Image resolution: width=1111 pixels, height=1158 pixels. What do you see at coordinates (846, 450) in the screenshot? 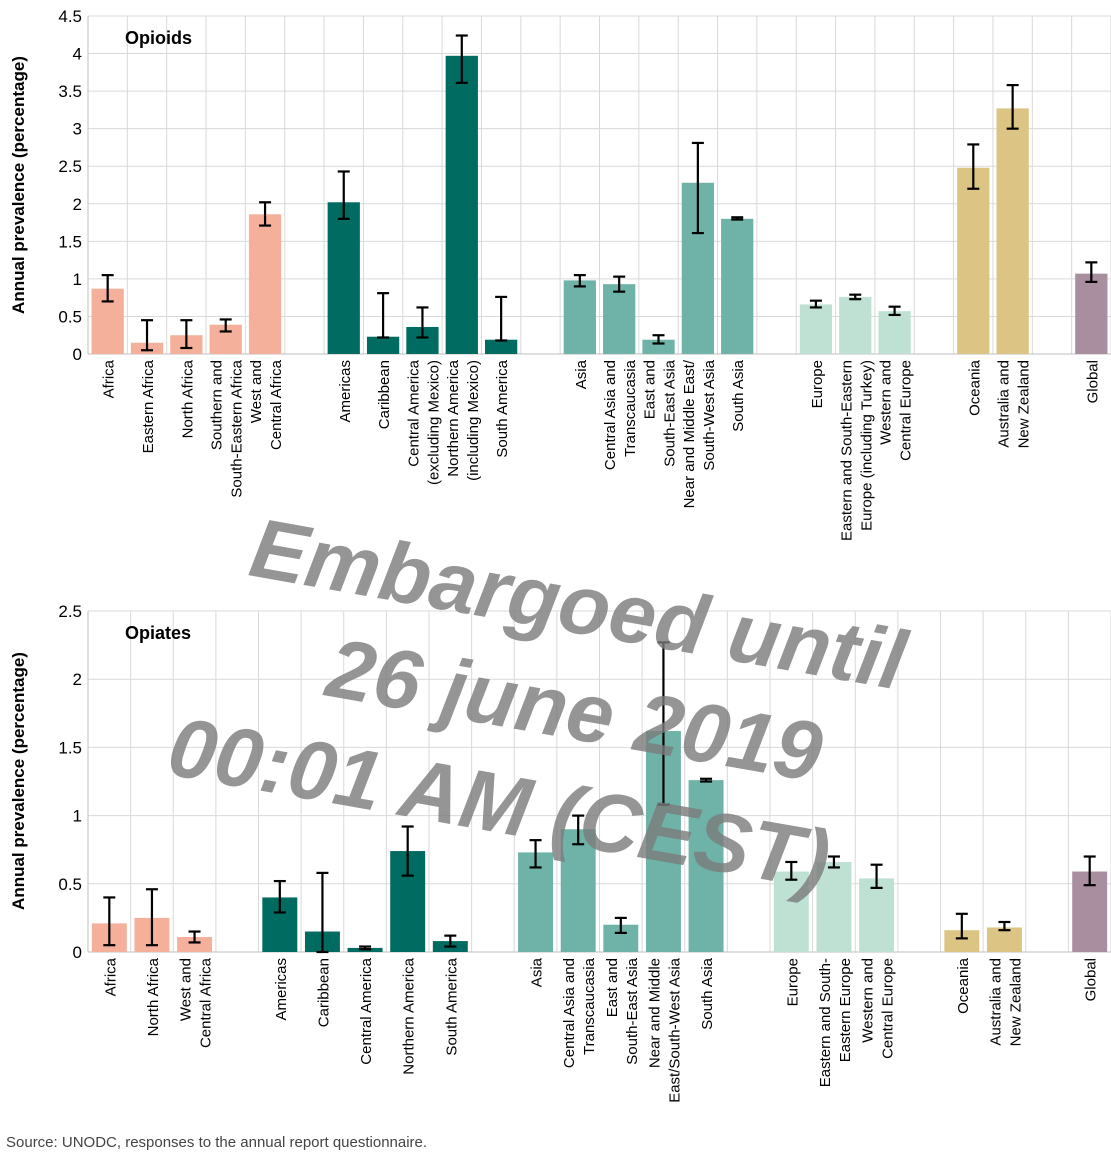
I see `x-tick-label: Eastern and South-Eastern` at bounding box center [846, 450].